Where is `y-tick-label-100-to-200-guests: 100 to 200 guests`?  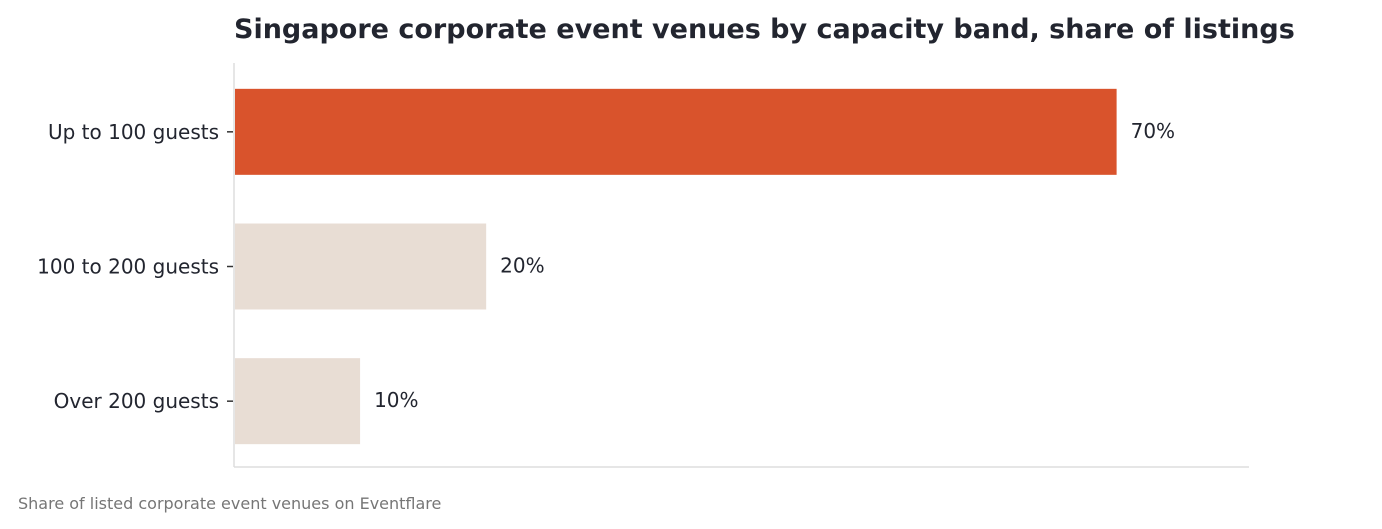
y-tick-label-100-to-200-guests: 100 to 200 guests is located at coordinates (128, 267).